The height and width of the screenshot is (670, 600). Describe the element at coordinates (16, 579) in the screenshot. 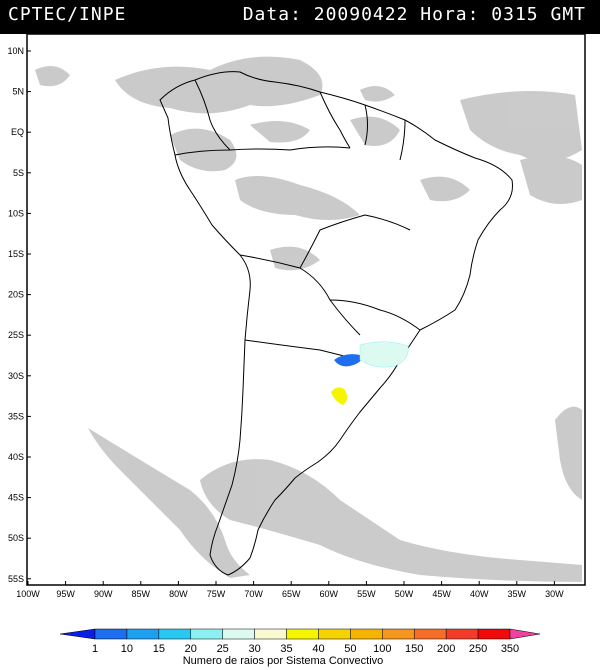

I see `lat-label: 55S` at that location.